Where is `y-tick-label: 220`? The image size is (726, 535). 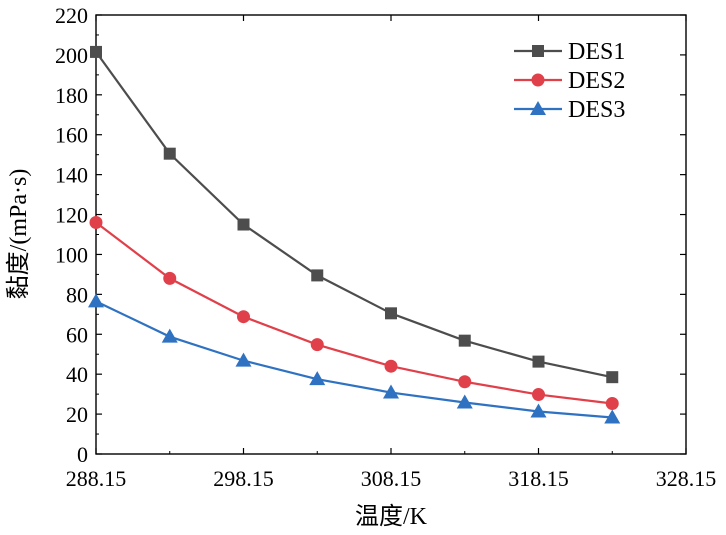
y-tick-label: 220 is located at coordinates (71, 15).